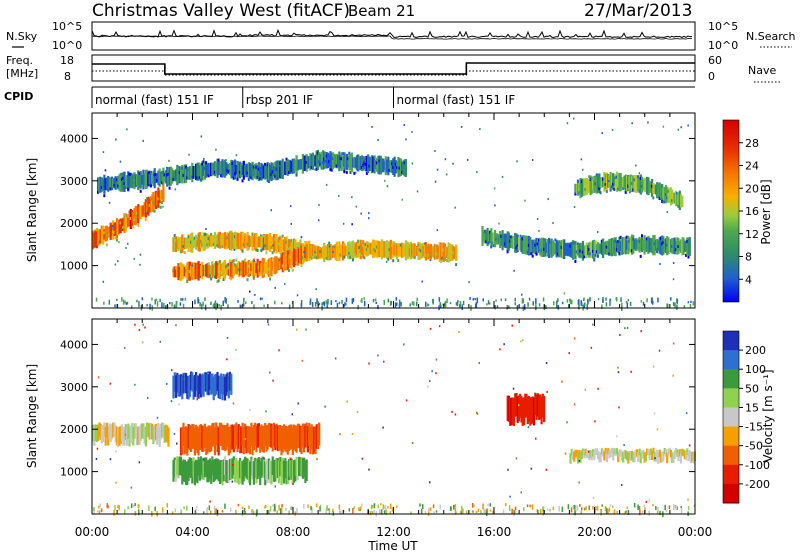 The height and width of the screenshot is (558, 800). What do you see at coordinates (752, 407) in the screenshot?
I see `colorbar-tick-label: 15` at bounding box center [752, 407].